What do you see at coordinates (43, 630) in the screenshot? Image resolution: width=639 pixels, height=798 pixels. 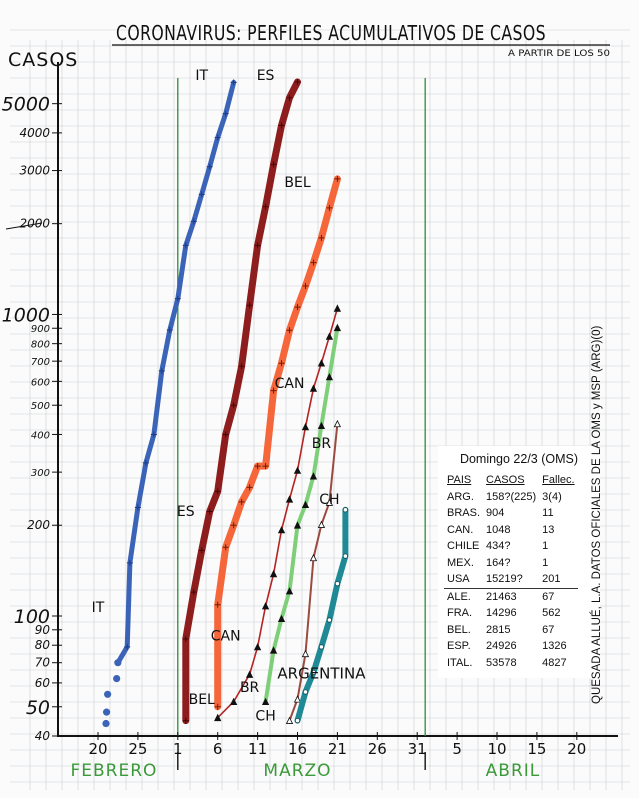 I see `y-tick-label: 90` at bounding box center [43, 630].